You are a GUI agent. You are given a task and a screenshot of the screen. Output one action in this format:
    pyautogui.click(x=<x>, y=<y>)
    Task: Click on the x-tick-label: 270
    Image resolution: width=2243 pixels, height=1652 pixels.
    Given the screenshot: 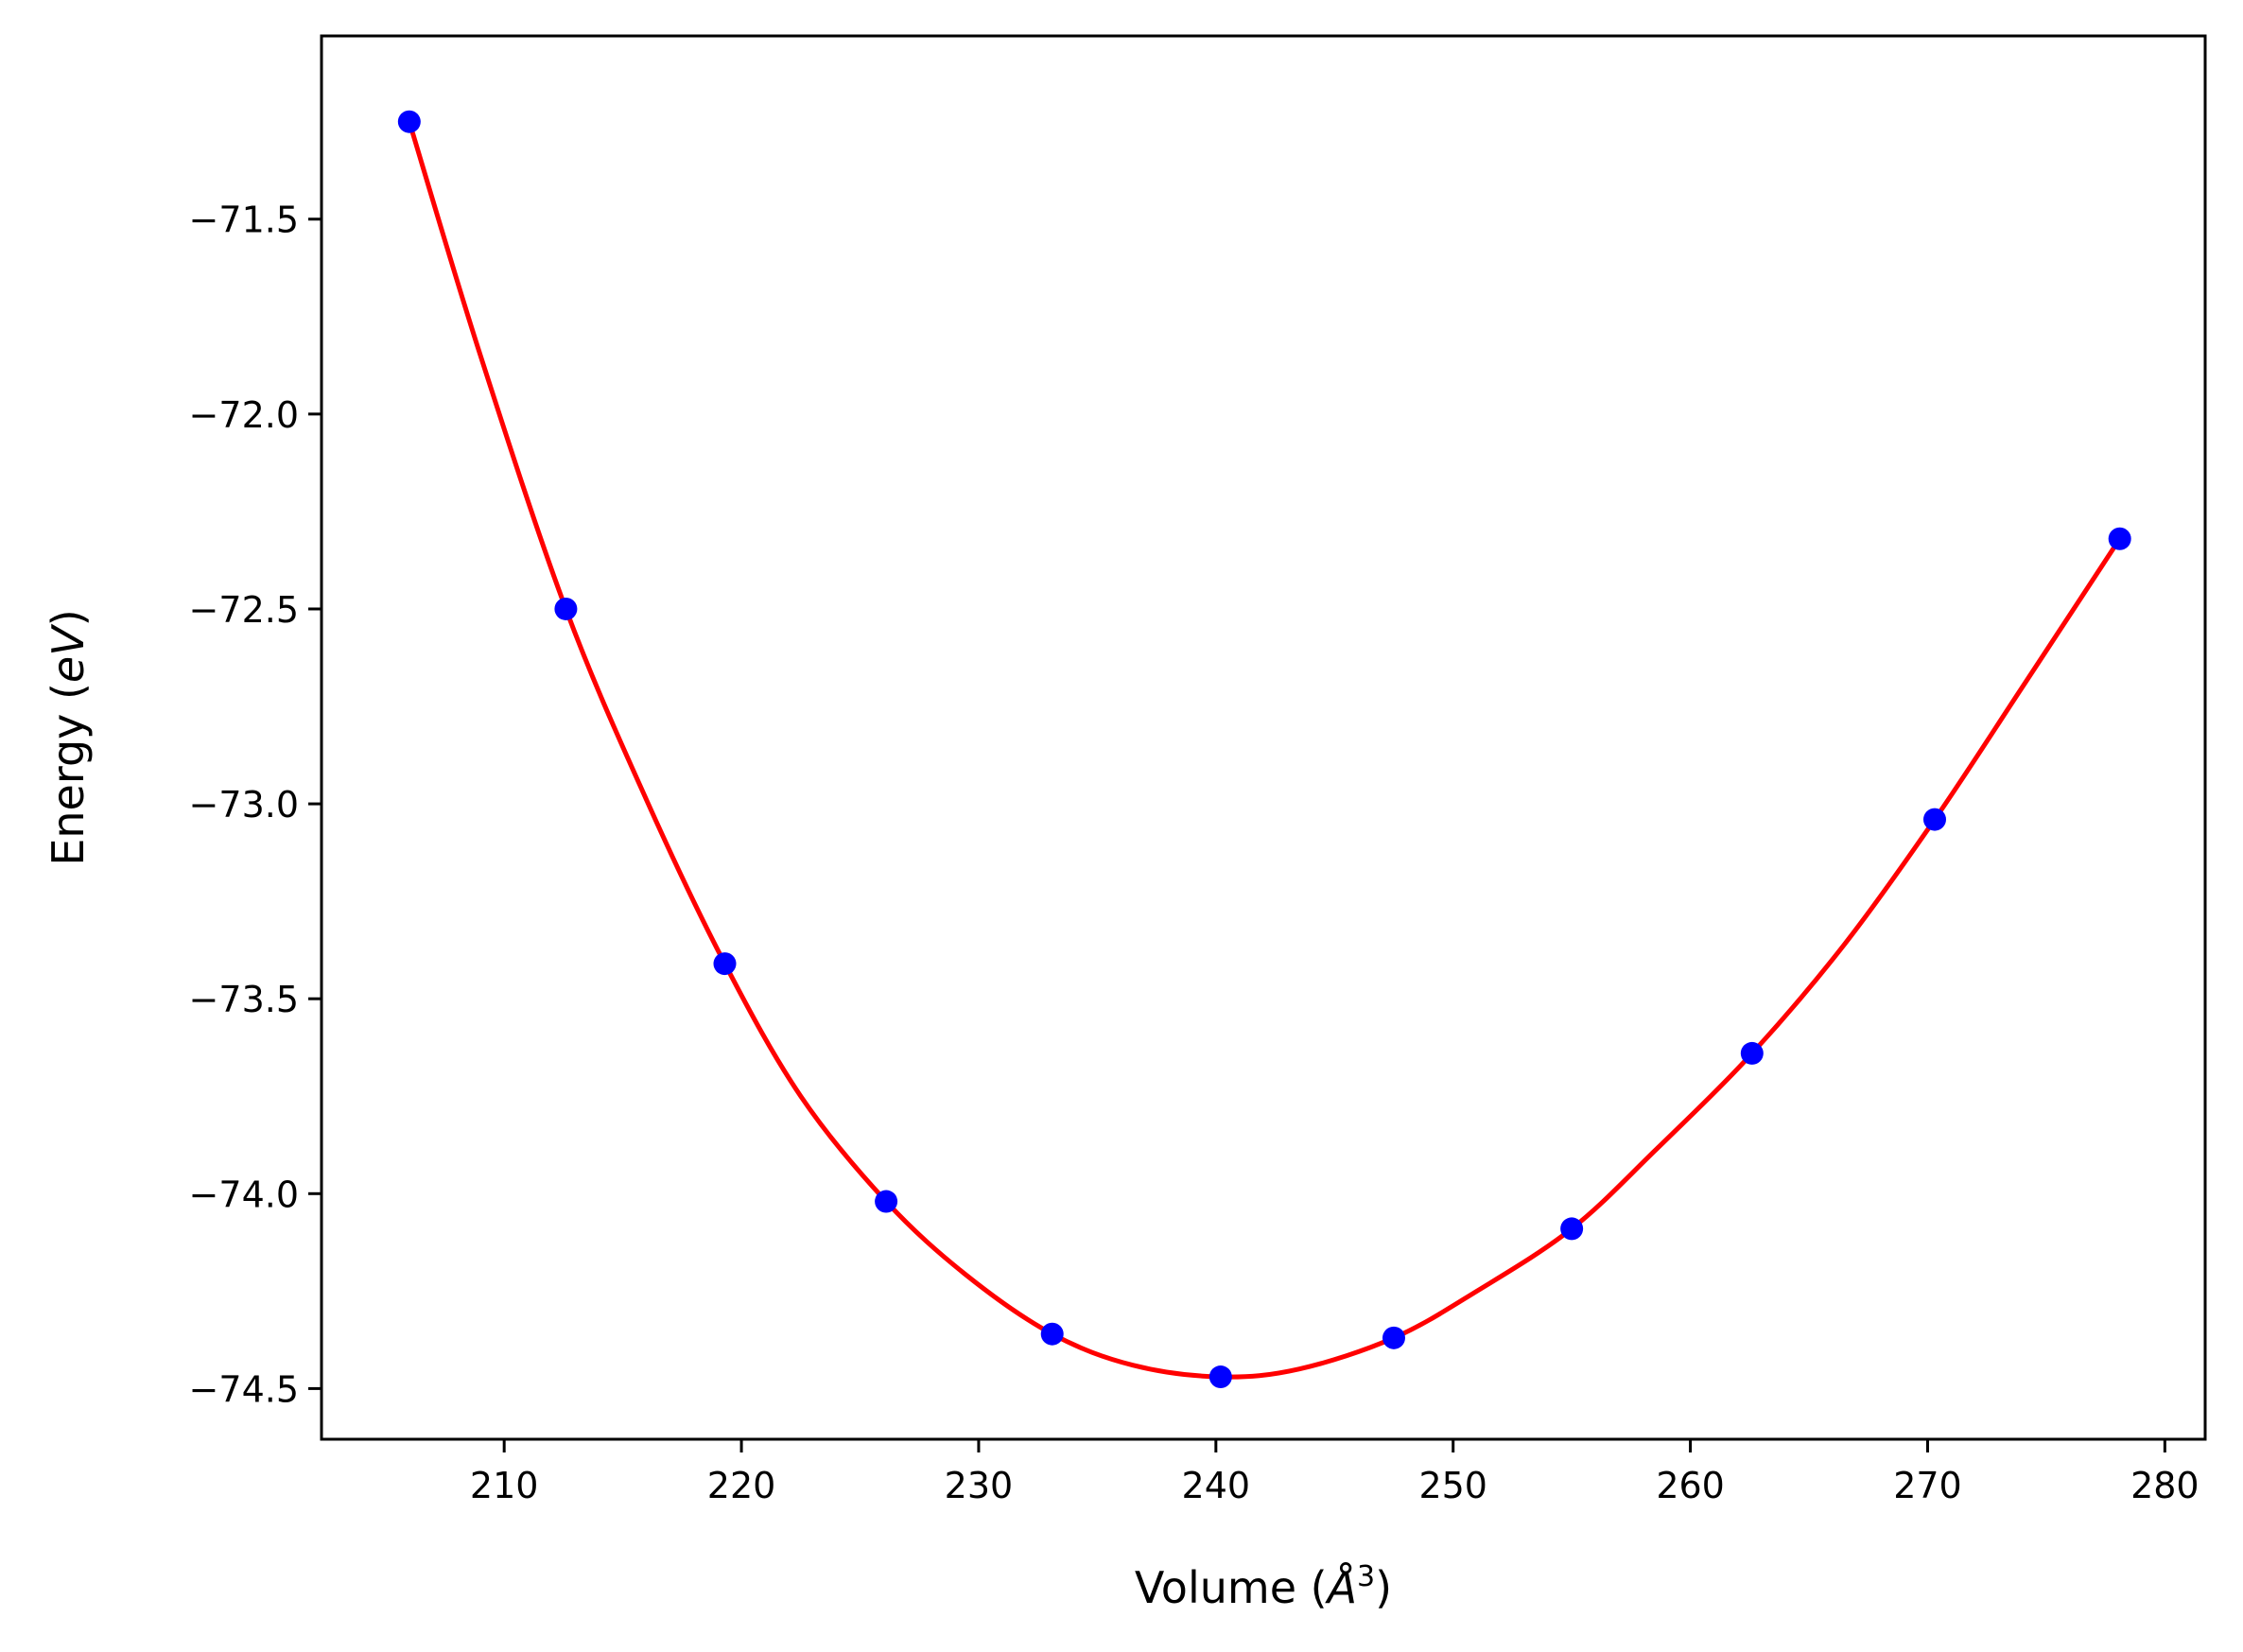 What is the action you would take?
    pyautogui.click(x=1927, y=1486)
    